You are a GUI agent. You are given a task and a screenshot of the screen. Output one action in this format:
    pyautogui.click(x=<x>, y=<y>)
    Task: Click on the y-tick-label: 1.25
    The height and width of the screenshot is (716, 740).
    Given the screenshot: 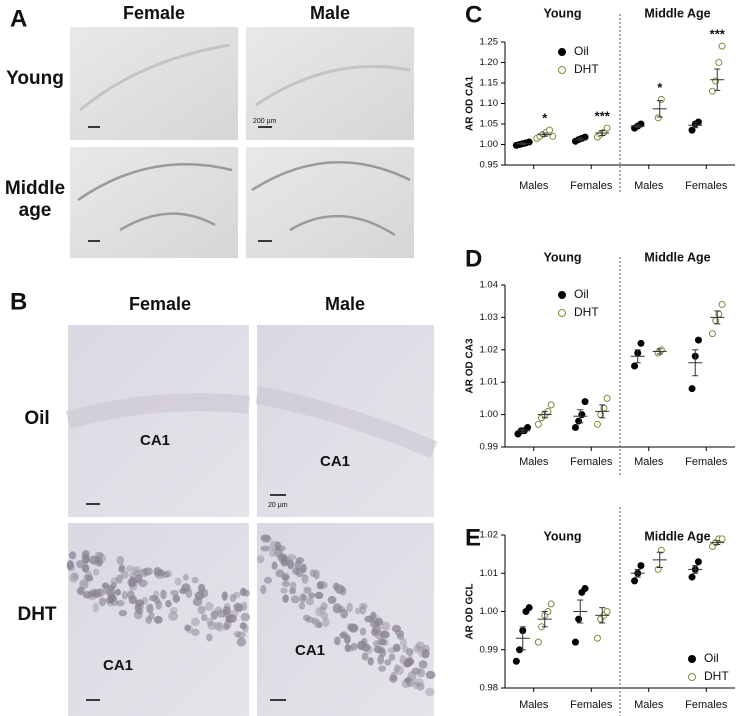 What is the action you would take?
    pyautogui.click(x=489, y=42)
    